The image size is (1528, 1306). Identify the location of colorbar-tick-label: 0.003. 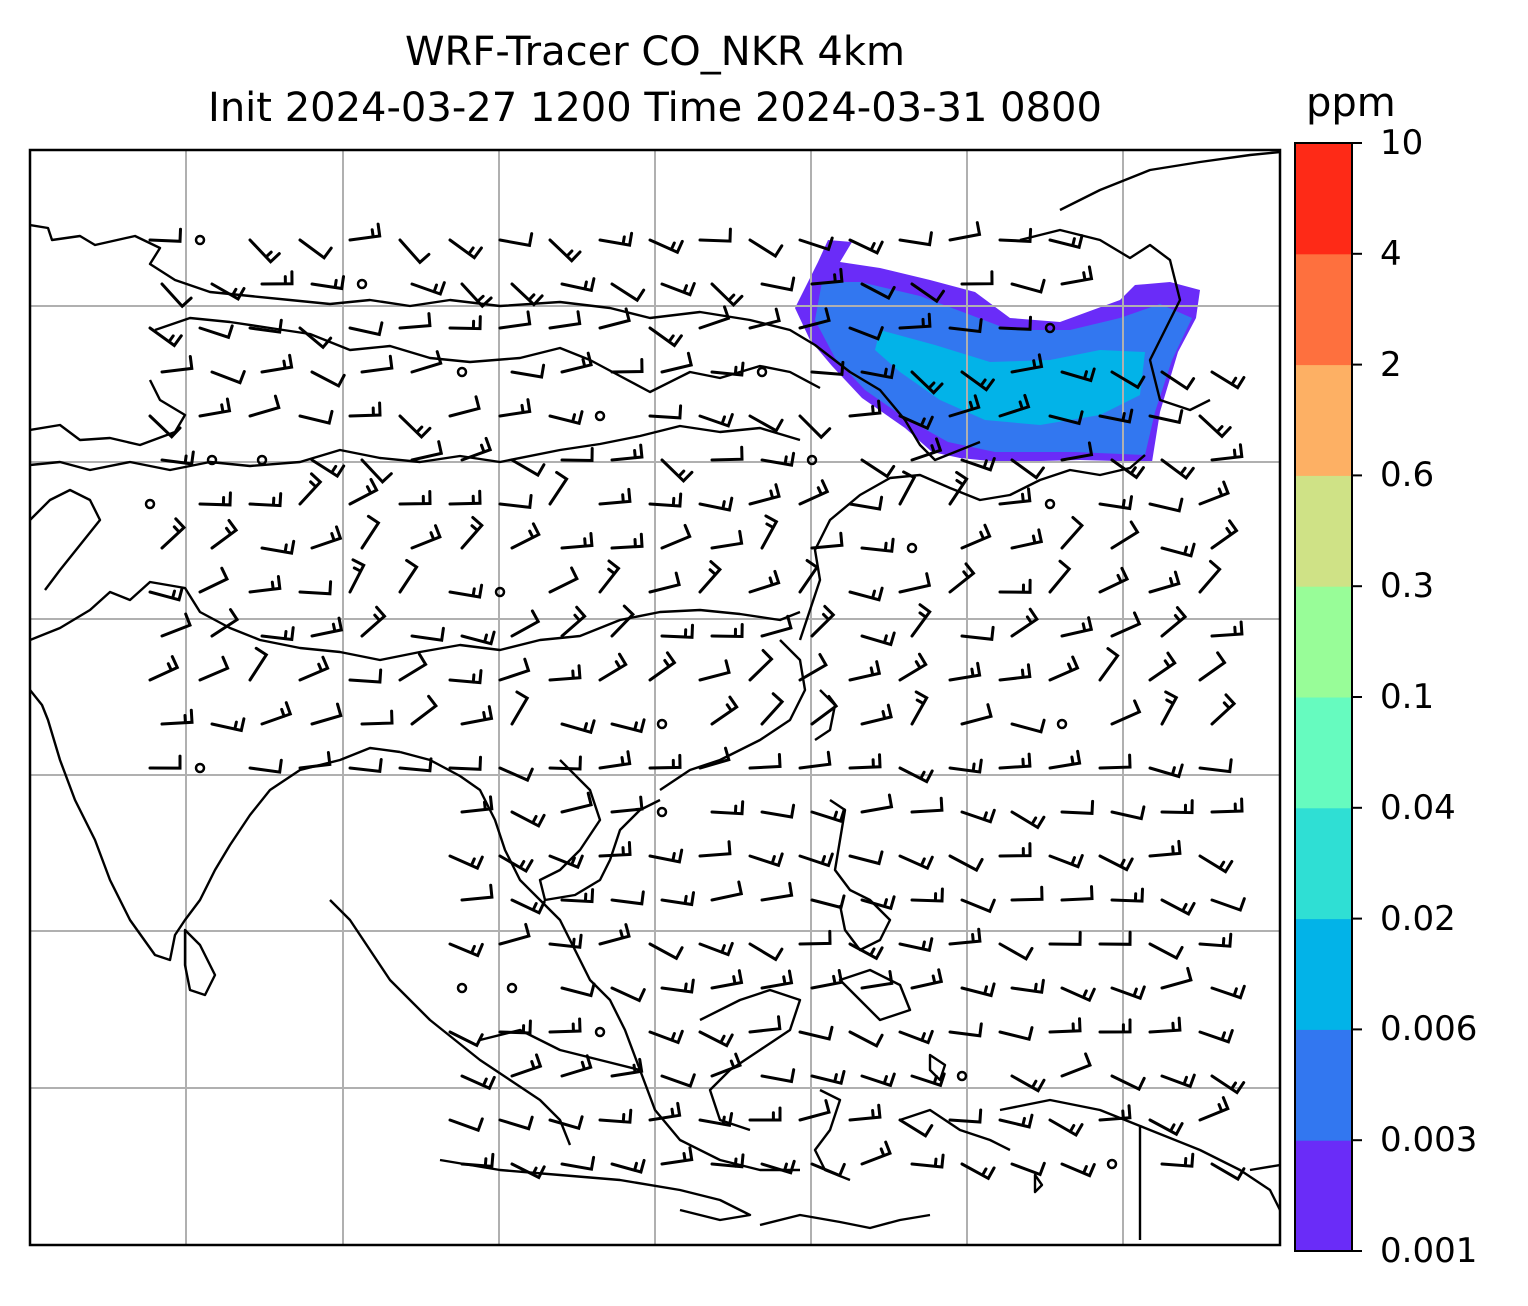
(1429, 1140).